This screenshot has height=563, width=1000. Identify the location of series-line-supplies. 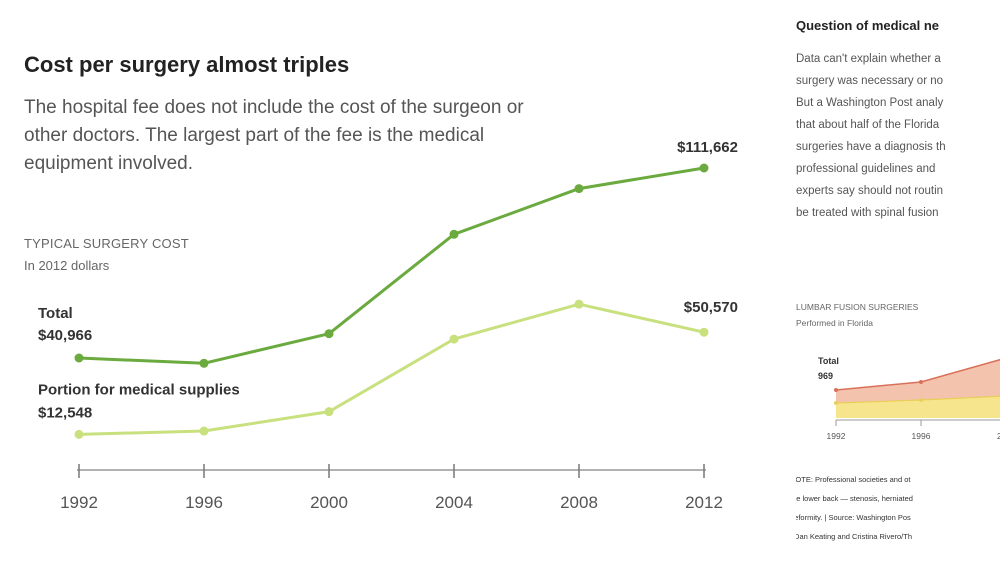
(391, 369).